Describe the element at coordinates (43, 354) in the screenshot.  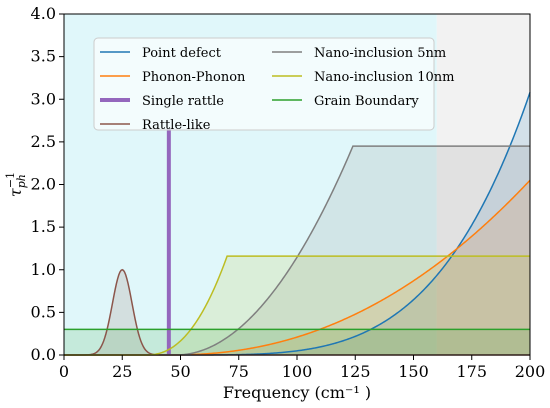
I see `y-tick-label: 0.0` at that location.